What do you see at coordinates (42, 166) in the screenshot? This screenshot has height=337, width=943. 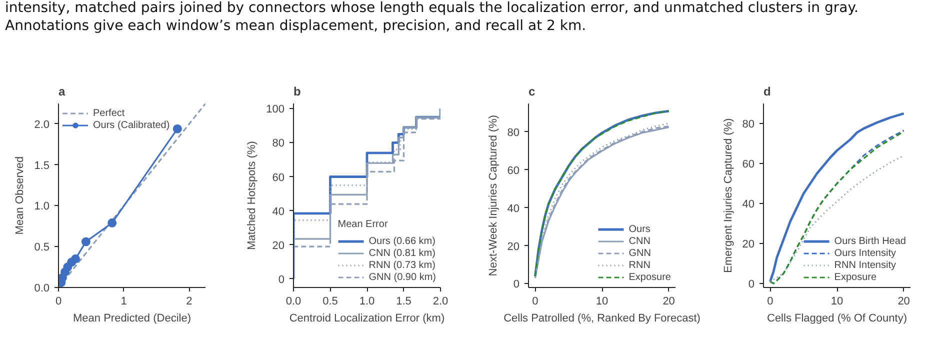 I see `y-tick-label: 1.5` at bounding box center [42, 166].